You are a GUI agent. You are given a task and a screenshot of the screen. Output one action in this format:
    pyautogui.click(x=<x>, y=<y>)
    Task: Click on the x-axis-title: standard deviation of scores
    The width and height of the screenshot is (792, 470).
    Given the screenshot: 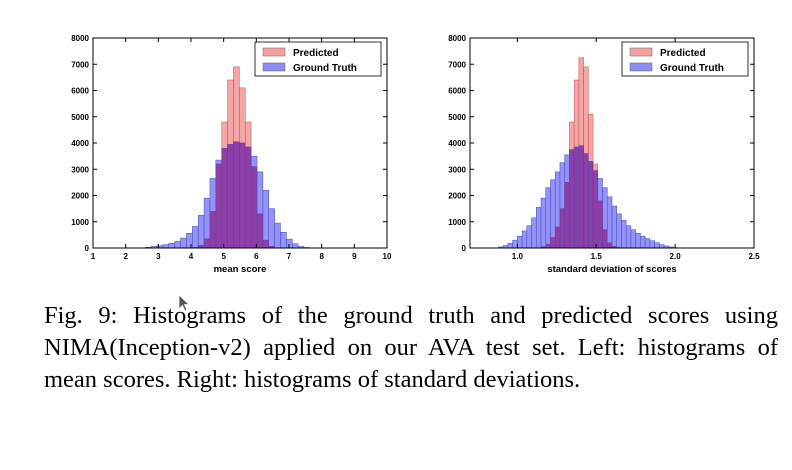 What is the action you would take?
    pyautogui.click(x=611, y=269)
    